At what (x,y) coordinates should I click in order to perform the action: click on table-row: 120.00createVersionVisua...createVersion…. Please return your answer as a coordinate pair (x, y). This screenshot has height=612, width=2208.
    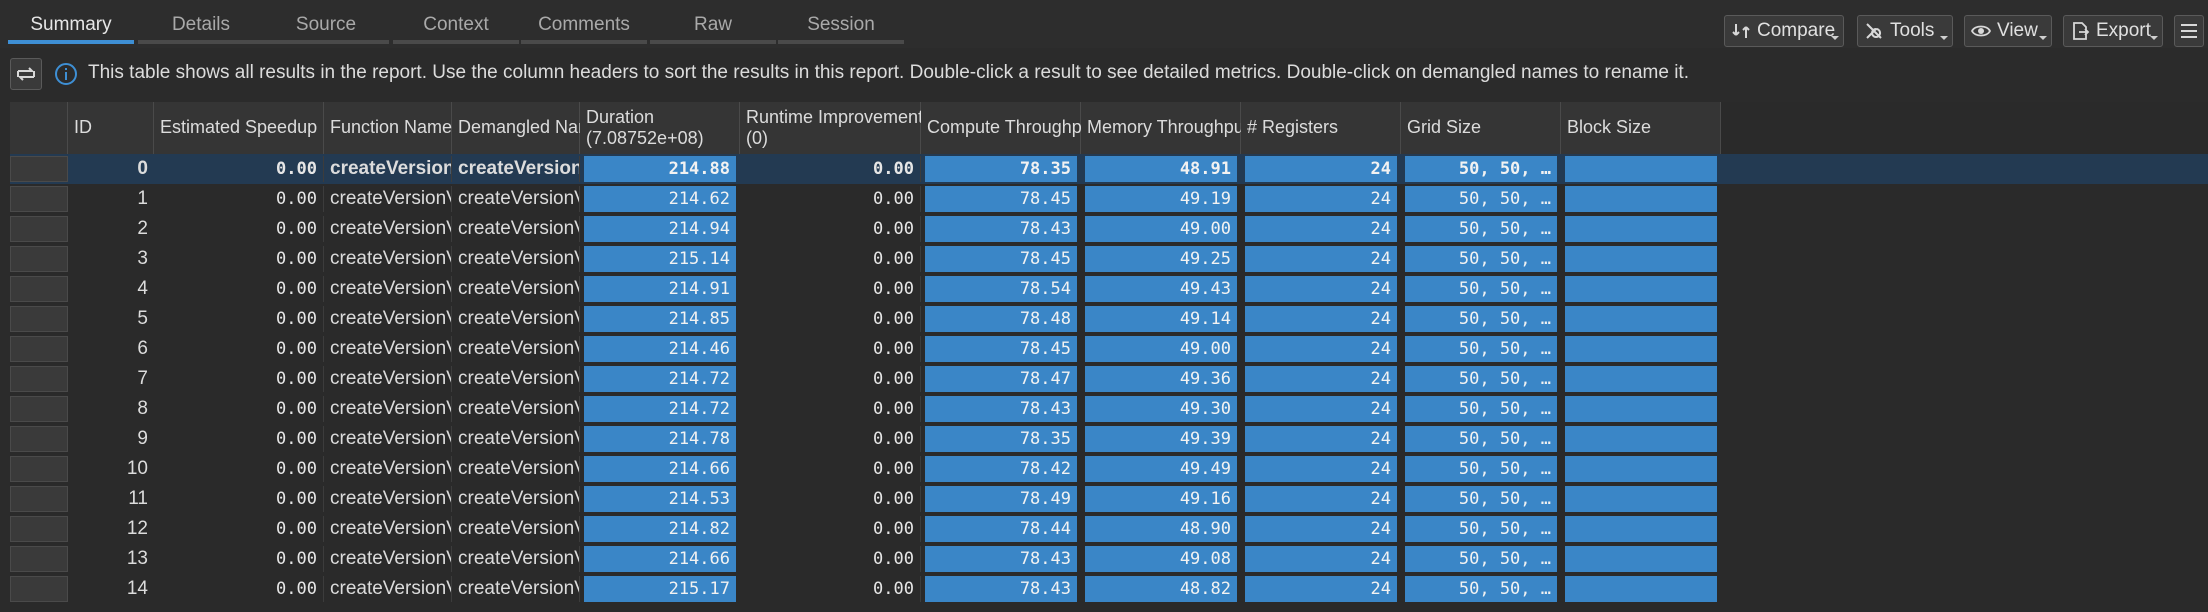
    Looking at the image, I should click on (1109, 529).